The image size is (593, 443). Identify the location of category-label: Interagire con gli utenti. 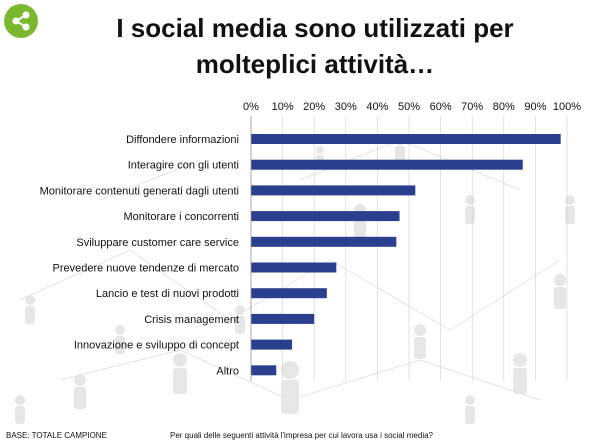
(183, 166).